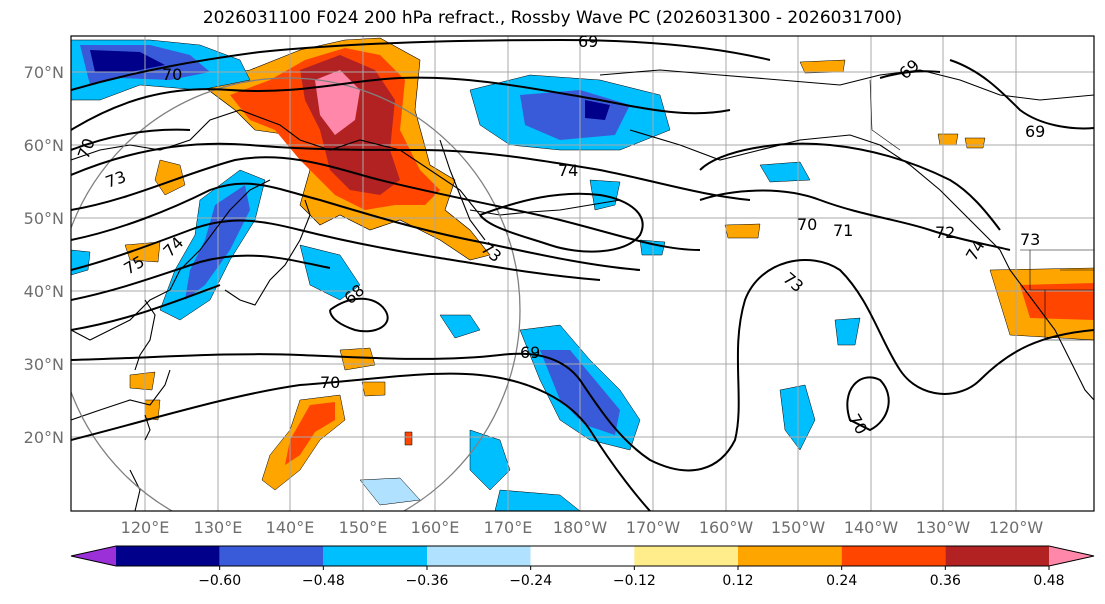 The height and width of the screenshot is (604, 1105). What do you see at coordinates (44, 255) in the screenshot?
I see `latitude-labels: 70°N 60°N 50°N 40°N 30°N 20°N` at bounding box center [44, 255].